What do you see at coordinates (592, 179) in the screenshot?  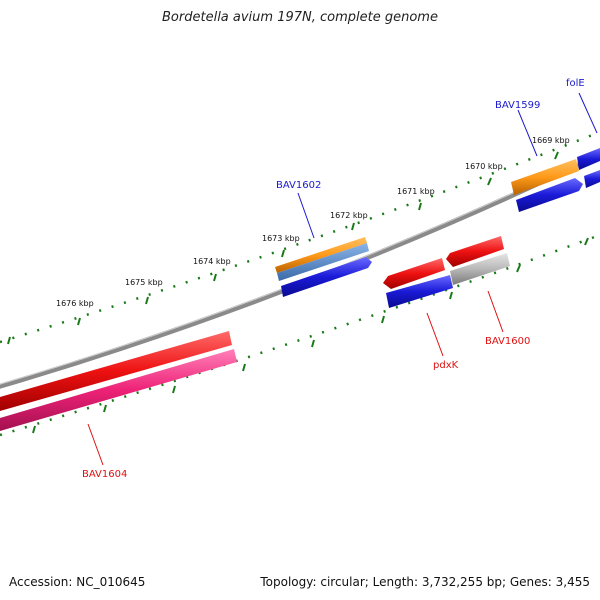 I see `gene-bar-blue-folE-bottom` at bounding box center [592, 179].